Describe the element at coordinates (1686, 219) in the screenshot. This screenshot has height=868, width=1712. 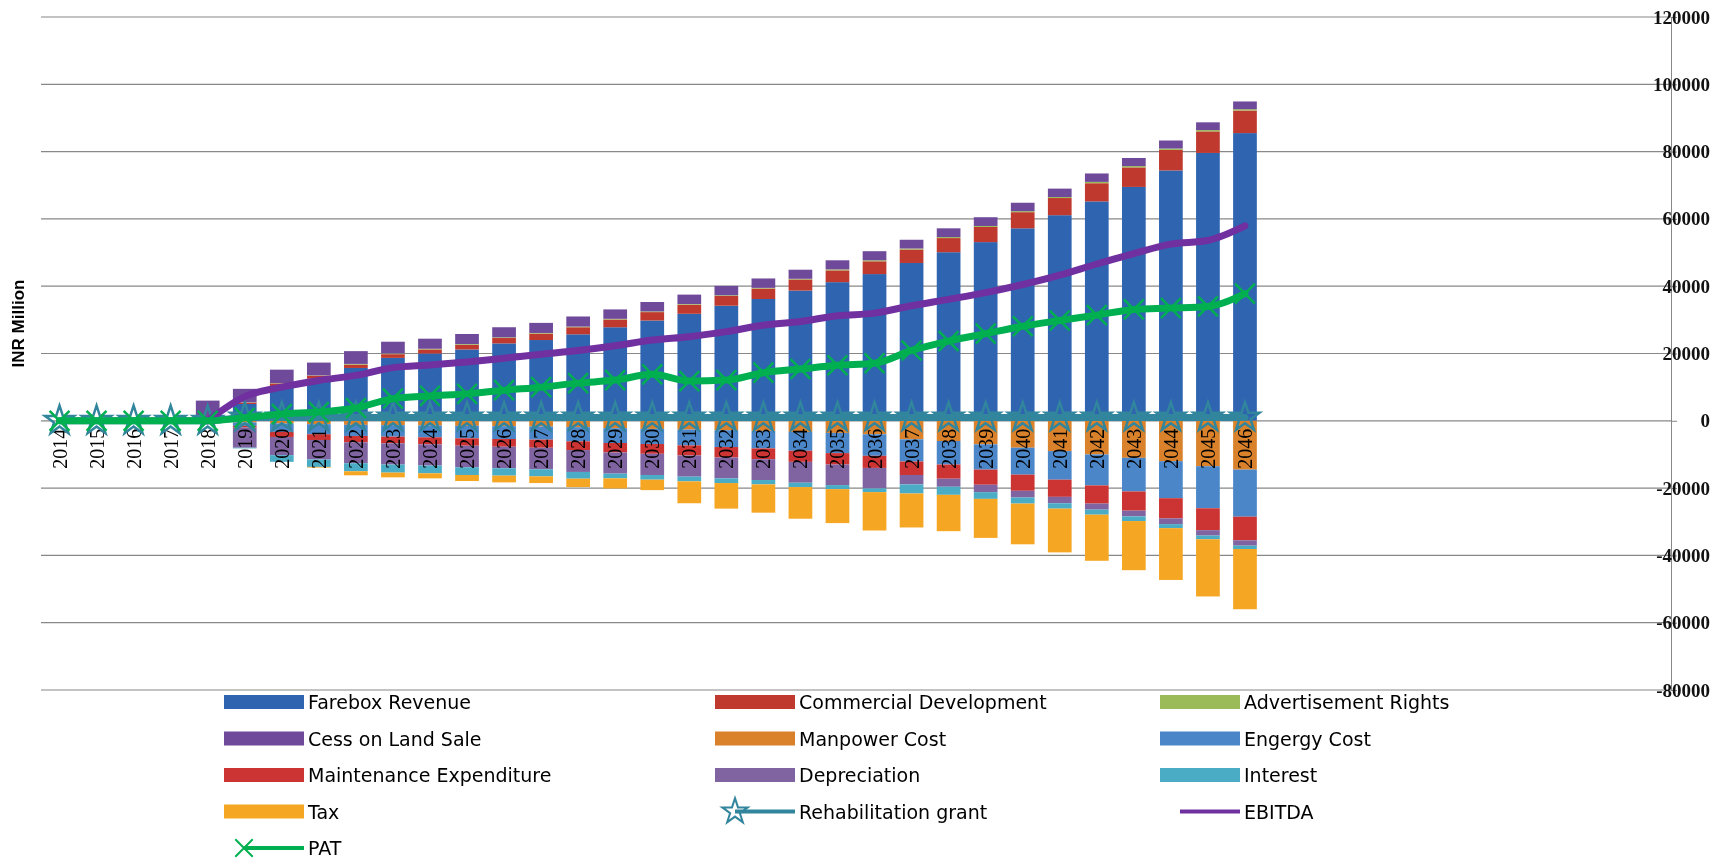
I see `y-tick-label: 60000` at that location.